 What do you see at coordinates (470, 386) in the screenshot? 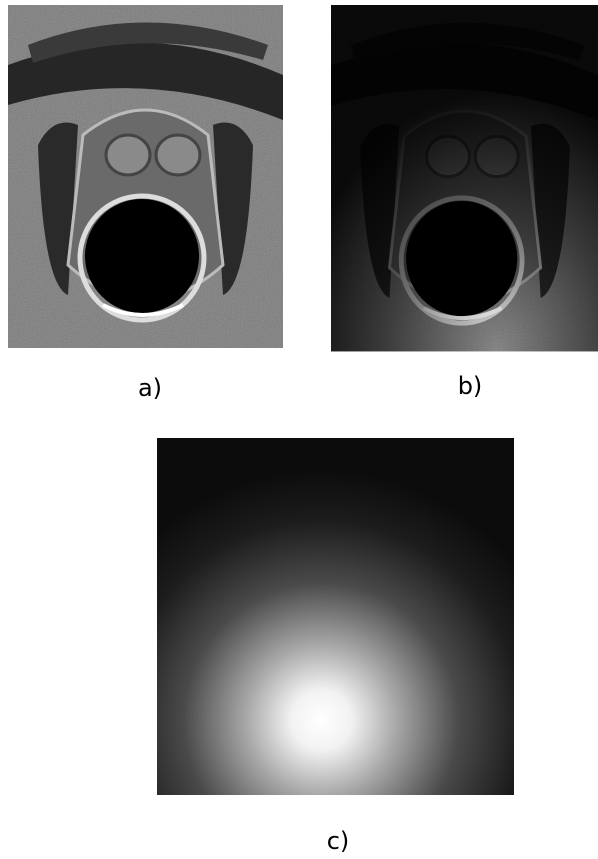
I see `panel-label: b)` at bounding box center [470, 386].